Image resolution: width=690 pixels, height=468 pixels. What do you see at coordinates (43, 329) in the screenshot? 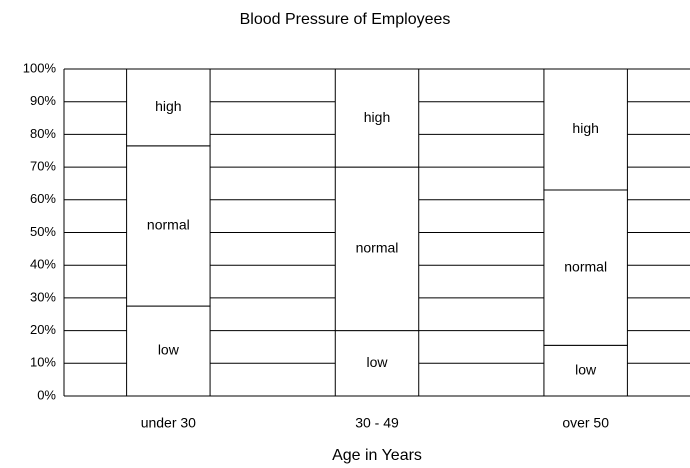
I see `y-tick-label: 20%` at bounding box center [43, 329].